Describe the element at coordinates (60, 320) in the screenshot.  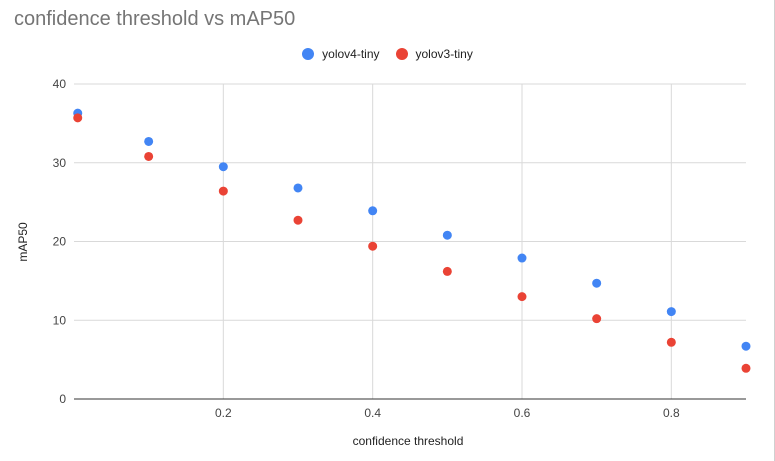
I see `y-tick-label: 10` at that location.